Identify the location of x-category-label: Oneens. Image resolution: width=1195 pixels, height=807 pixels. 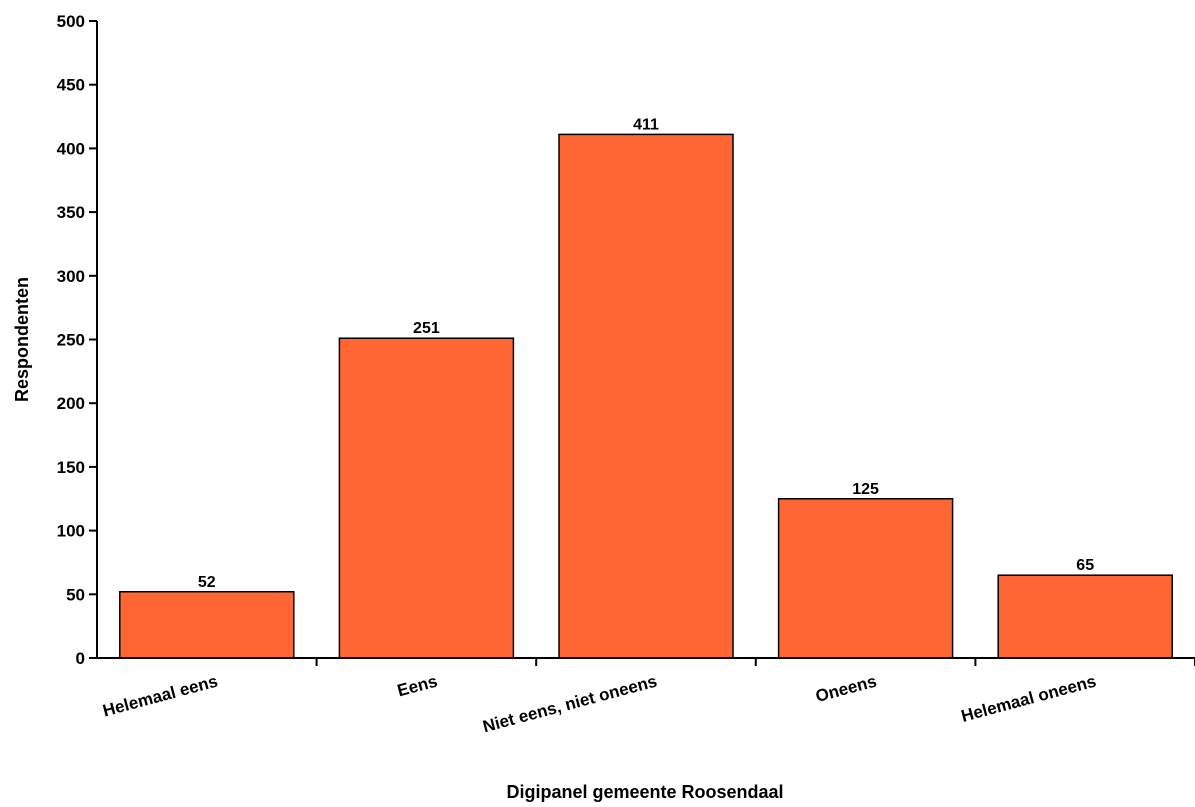
(845, 689).